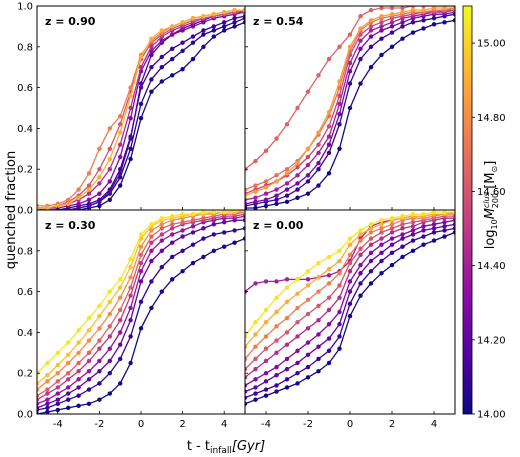 The image size is (520, 457). Describe the element at coordinates (25, 374) in the screenshot. I see `y-tick-label: 0.2` at that location.